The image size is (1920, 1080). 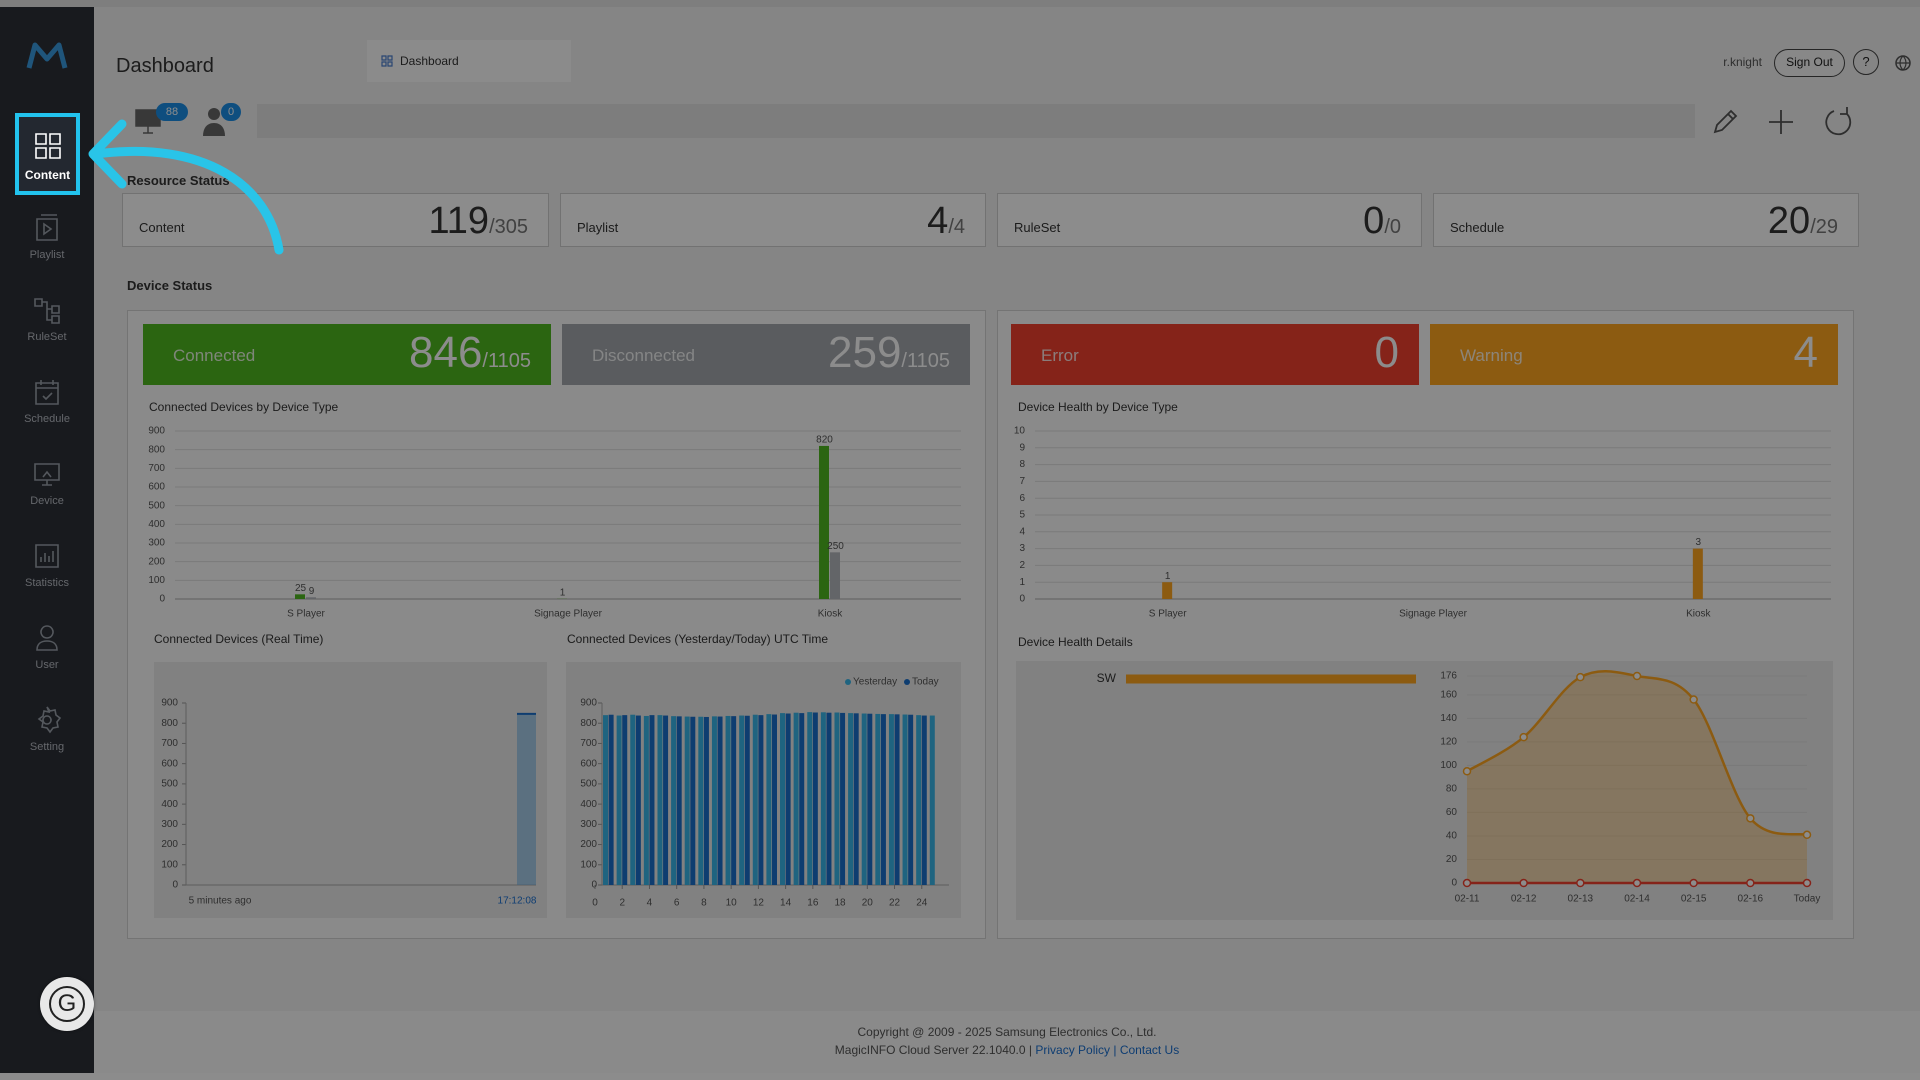 What do you see at coordinates (1098, 407) in the screenshot?
I see `chart-title: Device Health by Device Type` at bounding box center [1098, 407].